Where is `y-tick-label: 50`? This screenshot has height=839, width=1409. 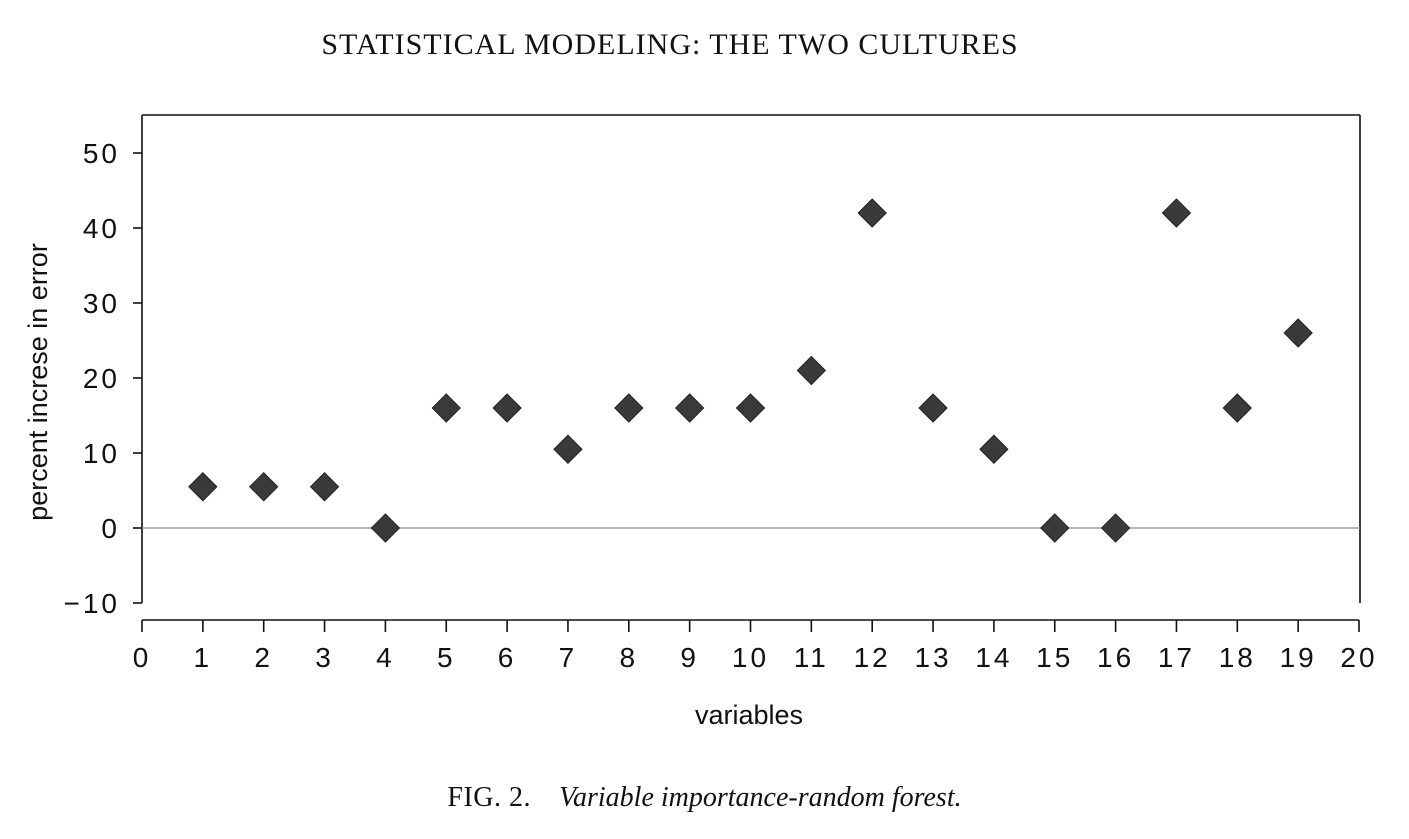
y-tick-label: 50 is located at coordinates (101, 153).